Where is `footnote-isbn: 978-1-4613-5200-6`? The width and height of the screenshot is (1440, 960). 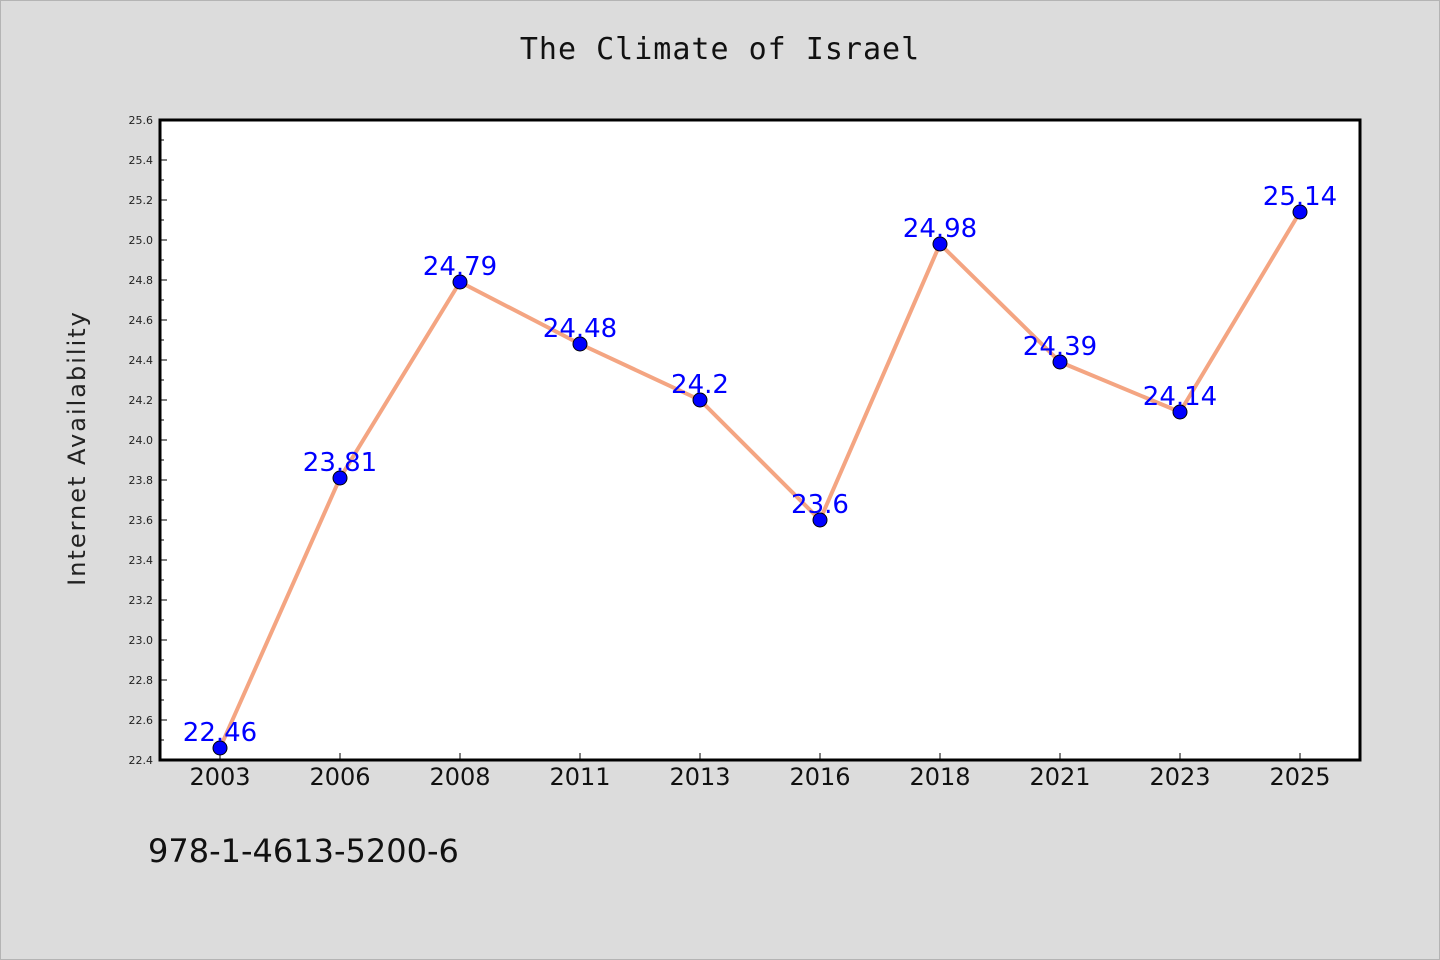
footnote-isbn: 978-1-4613-5200-6 is located at coordinates (303, 851).